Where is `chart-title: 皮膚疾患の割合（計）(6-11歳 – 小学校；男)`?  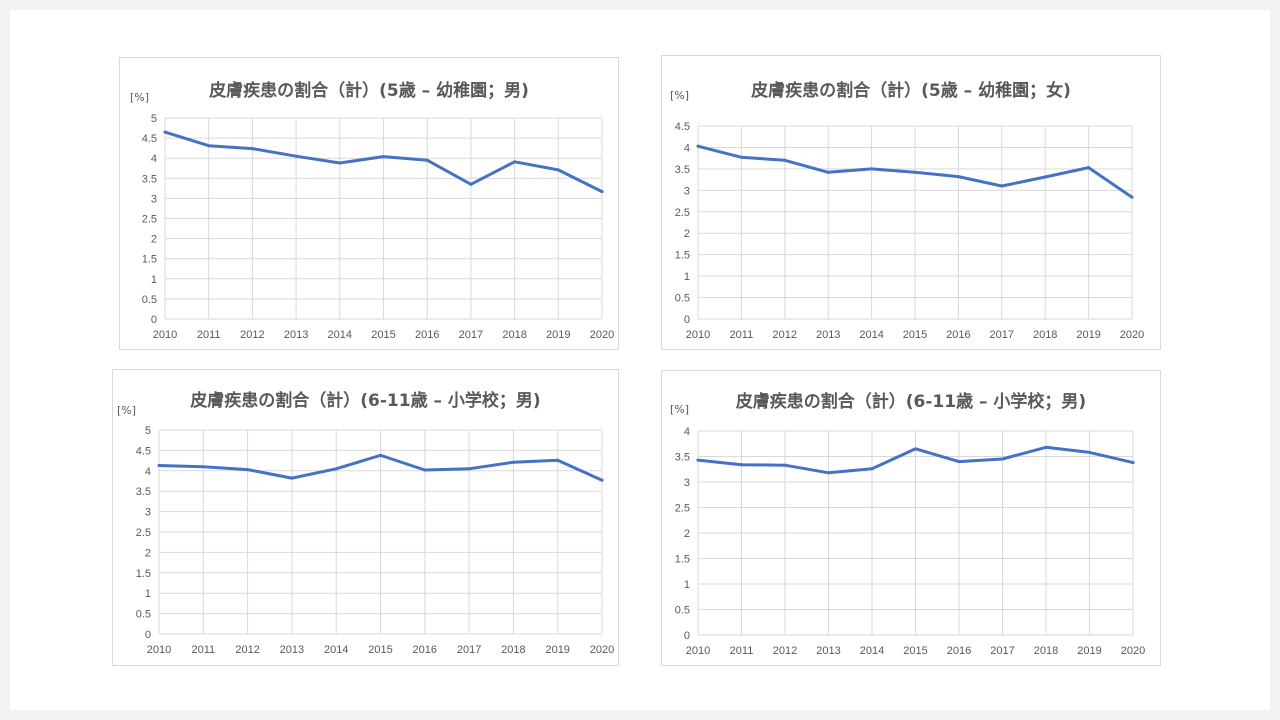
chart-title: 皮膚疾患の割合（計）(6-11歳 – 小学校；男) is located at coordinates (911, 402).